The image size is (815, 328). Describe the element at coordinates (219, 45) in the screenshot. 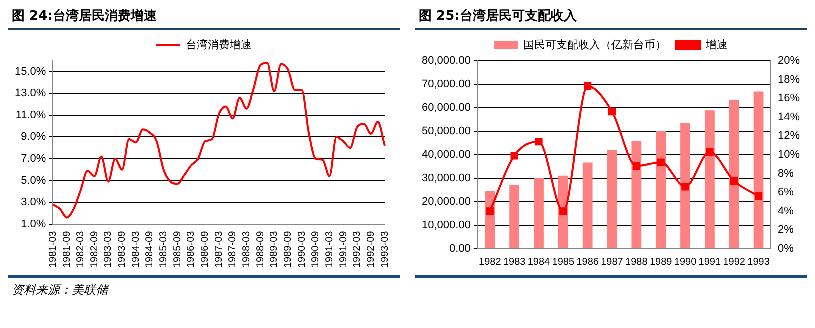

I see `legend-label: 台湾消费增速` at that location.